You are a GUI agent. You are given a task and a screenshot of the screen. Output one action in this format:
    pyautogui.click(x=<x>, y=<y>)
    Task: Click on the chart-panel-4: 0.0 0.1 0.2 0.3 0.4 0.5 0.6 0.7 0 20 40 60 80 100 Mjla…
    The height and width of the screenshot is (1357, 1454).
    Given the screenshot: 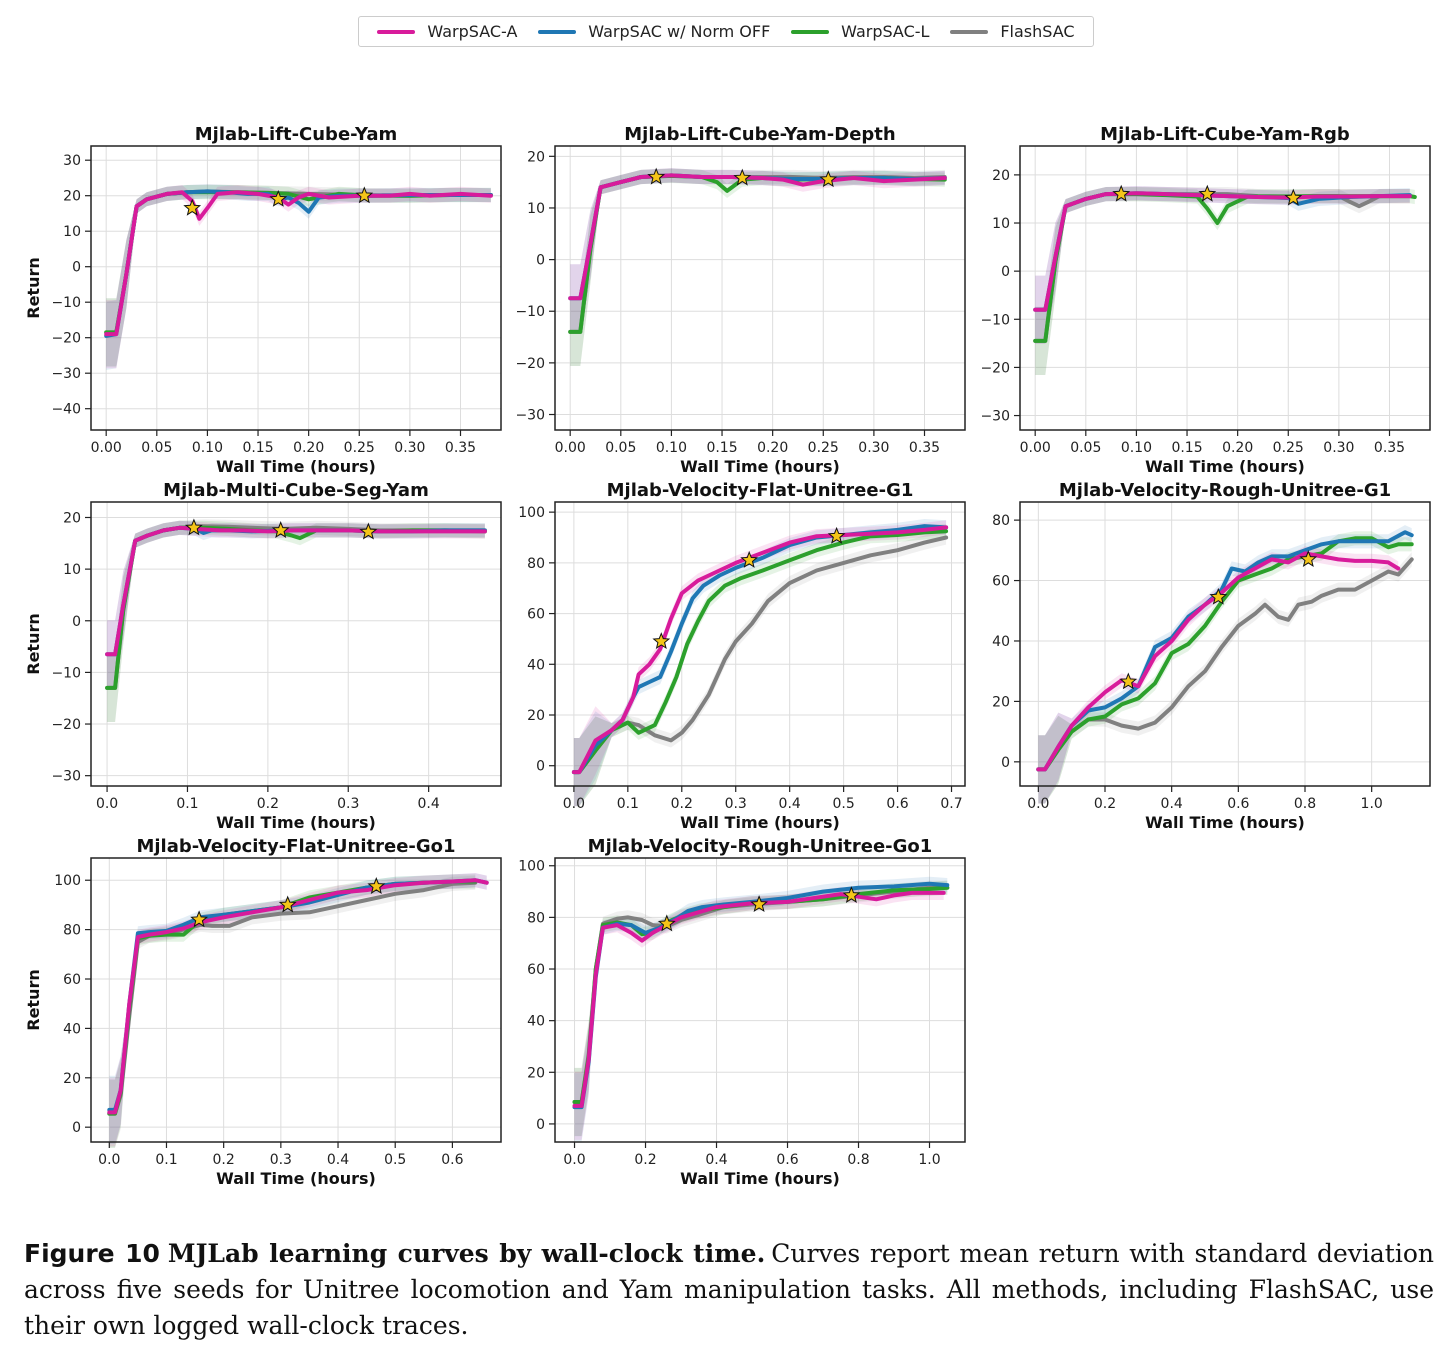 What is the action you would take?
    pyautogui.click(x=742, y=656)
    